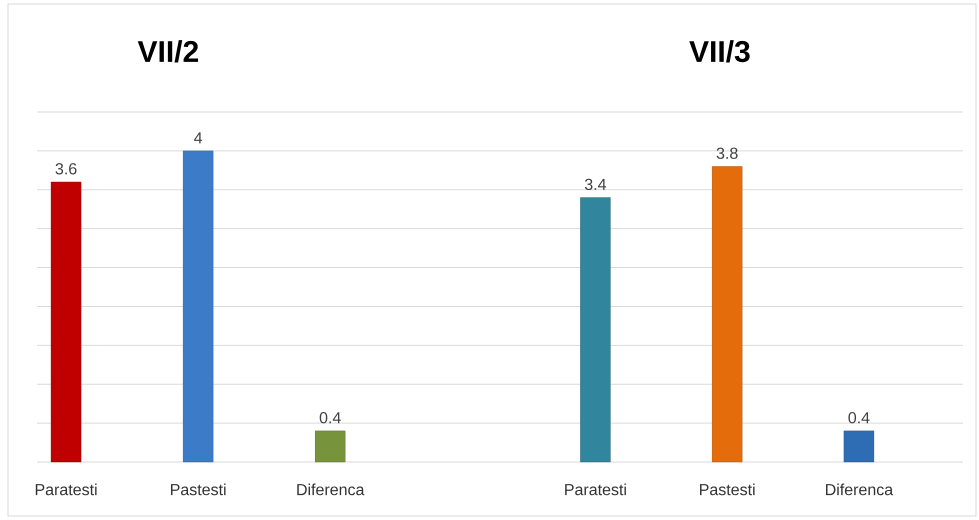 The height and width of the screenshot is (520, 979). Describe the element at coordinates (168, 51) in the screenshot. I see `chart-title: VII/2` at that location.